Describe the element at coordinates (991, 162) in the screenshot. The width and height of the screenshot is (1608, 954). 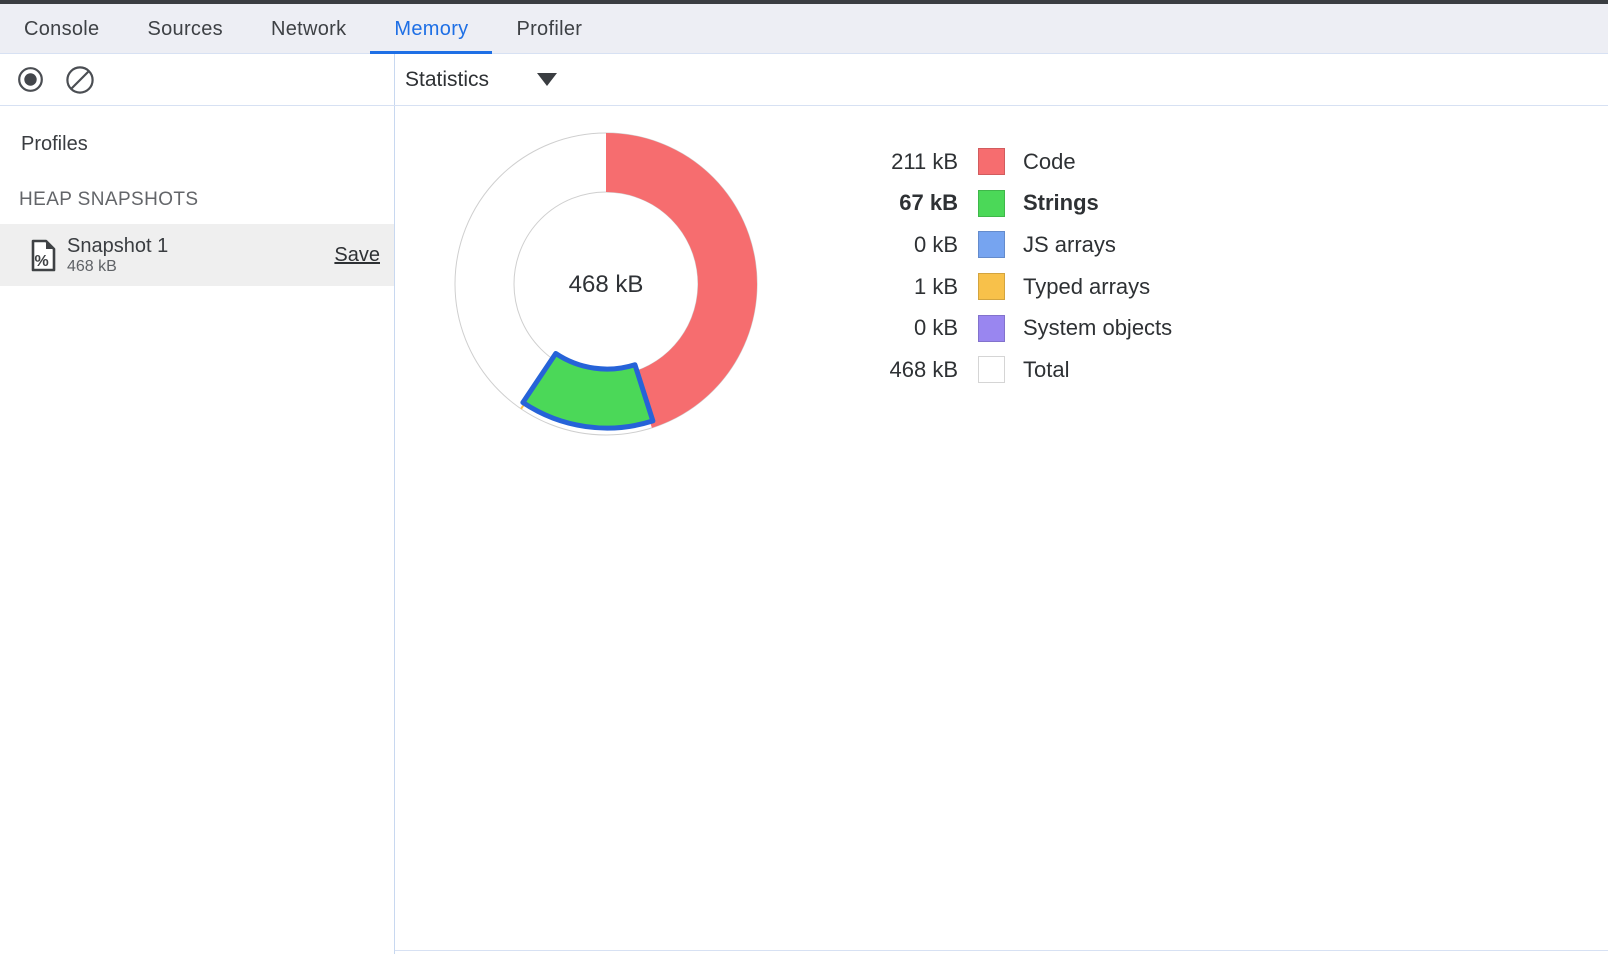
I see `legend-swatch-code` at that location.